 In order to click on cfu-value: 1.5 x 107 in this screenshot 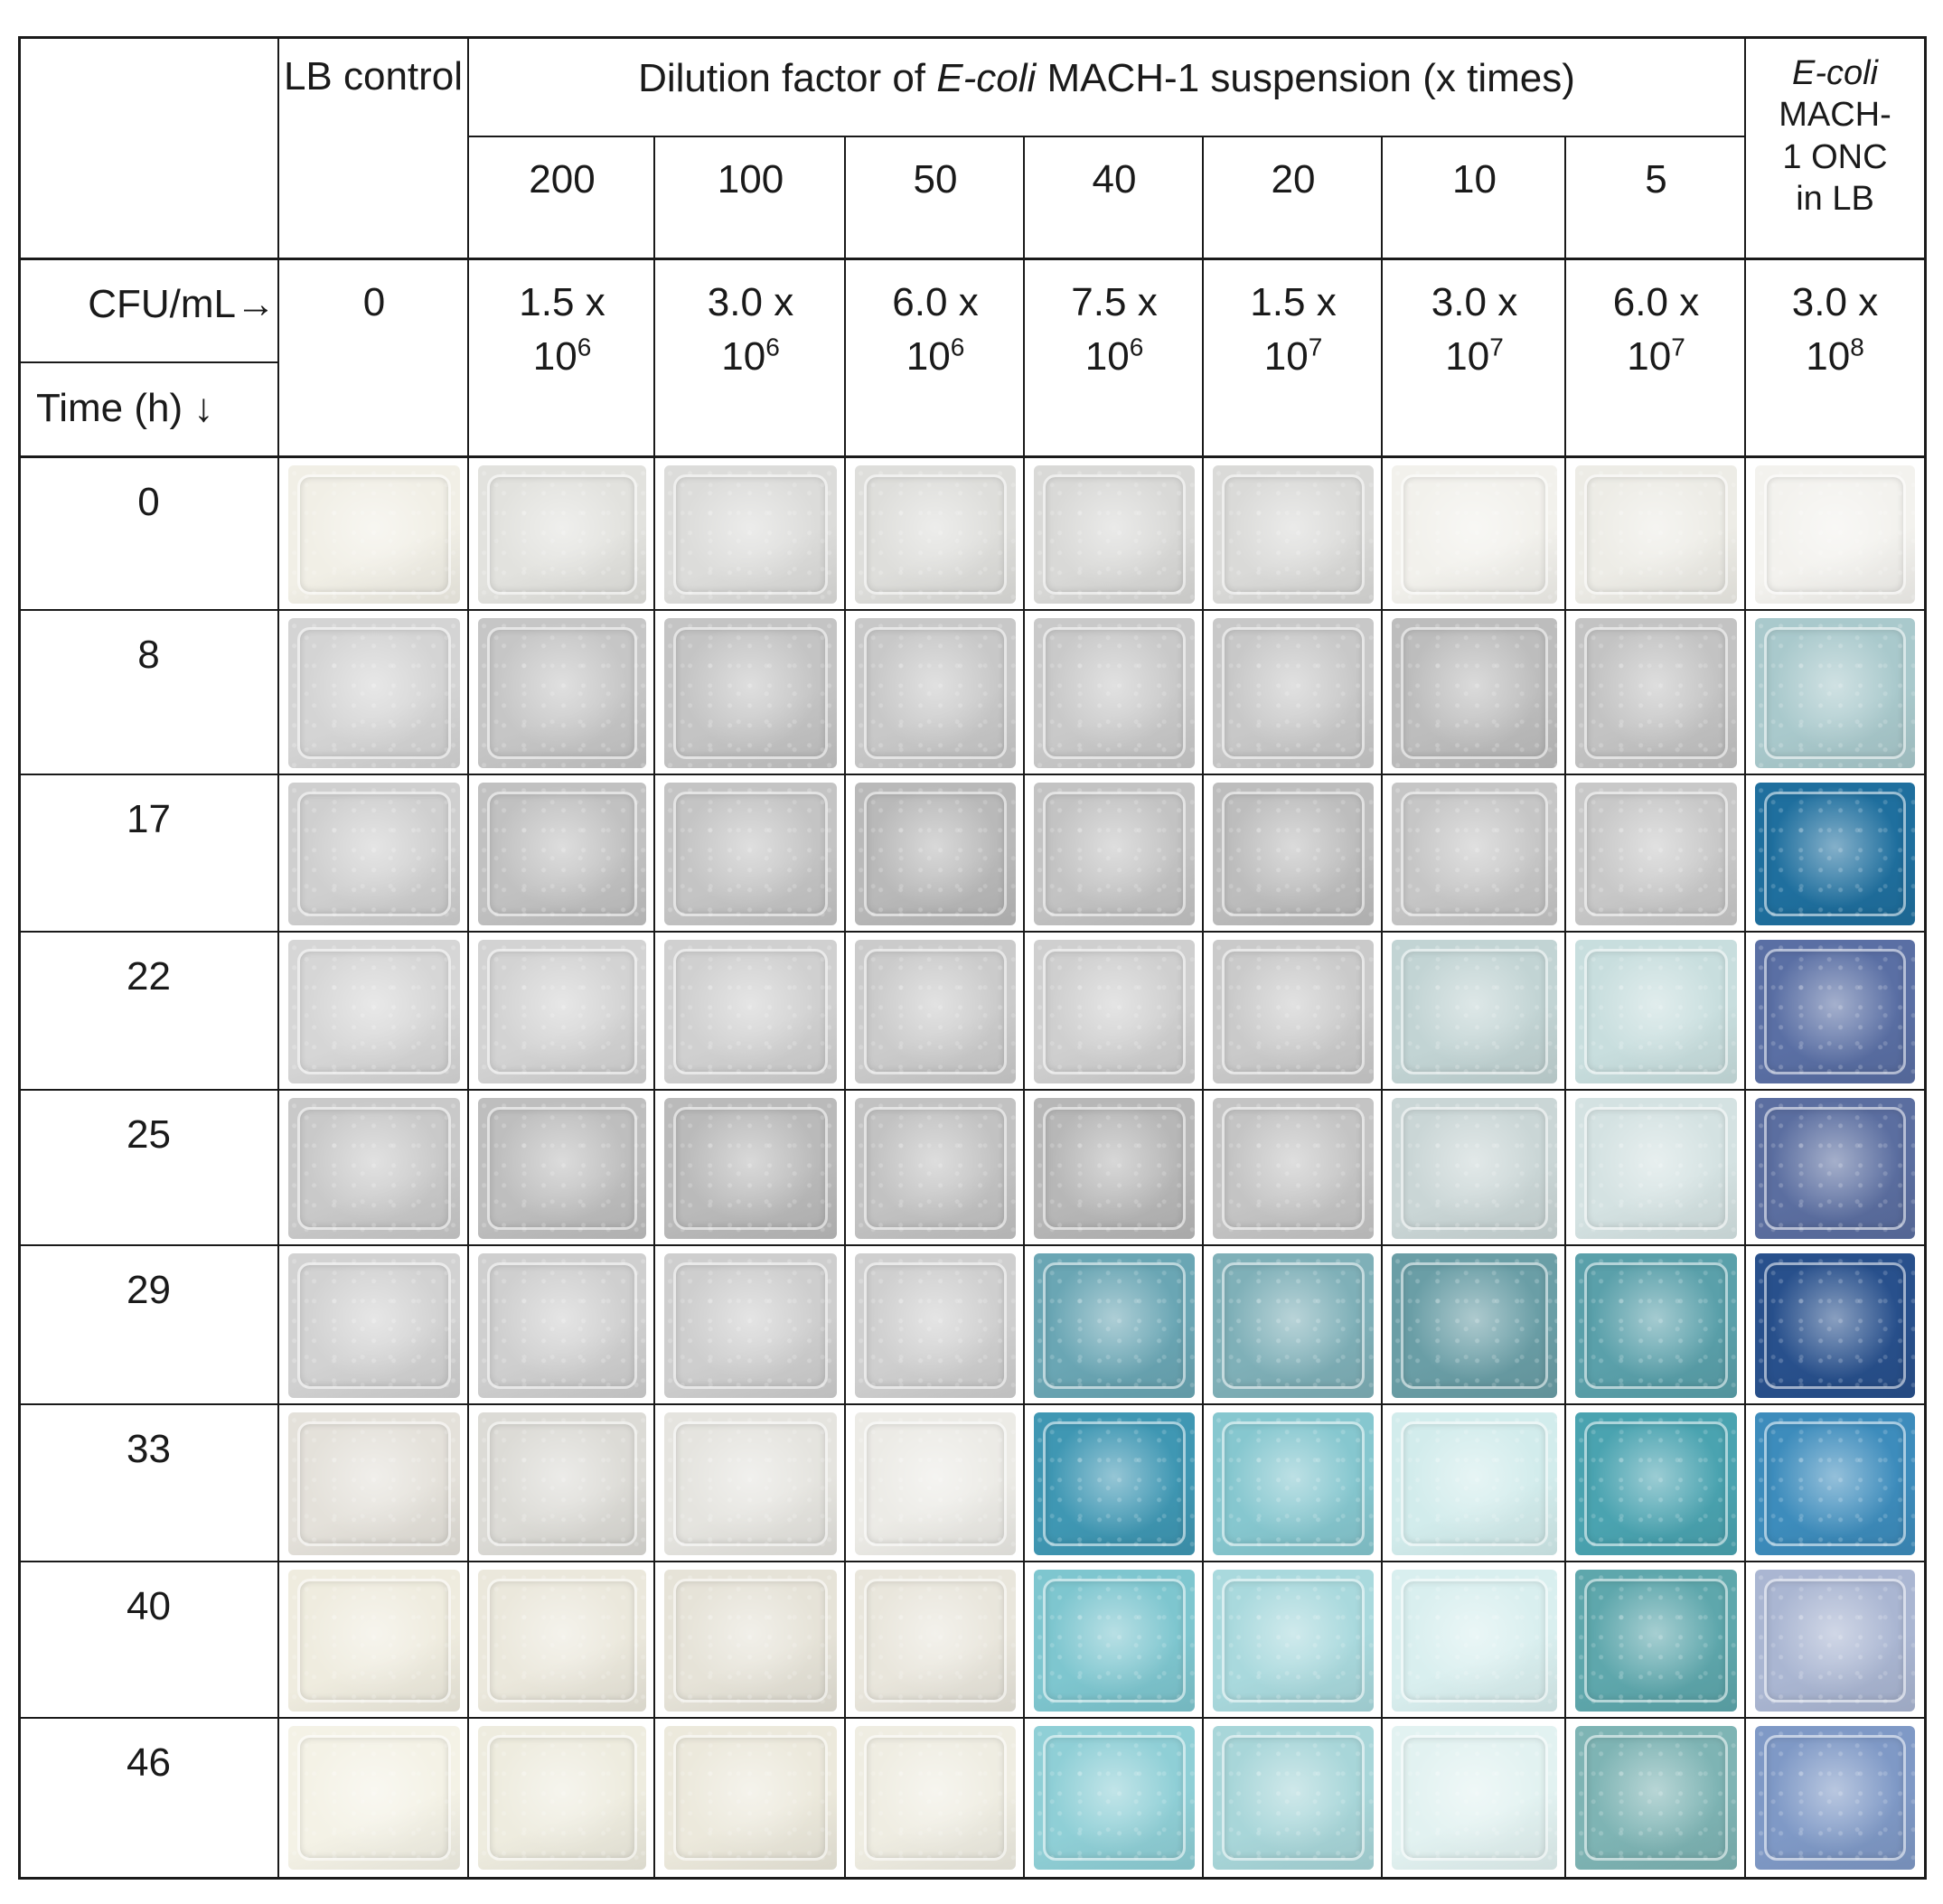, I will do `click(1293, 329)`.